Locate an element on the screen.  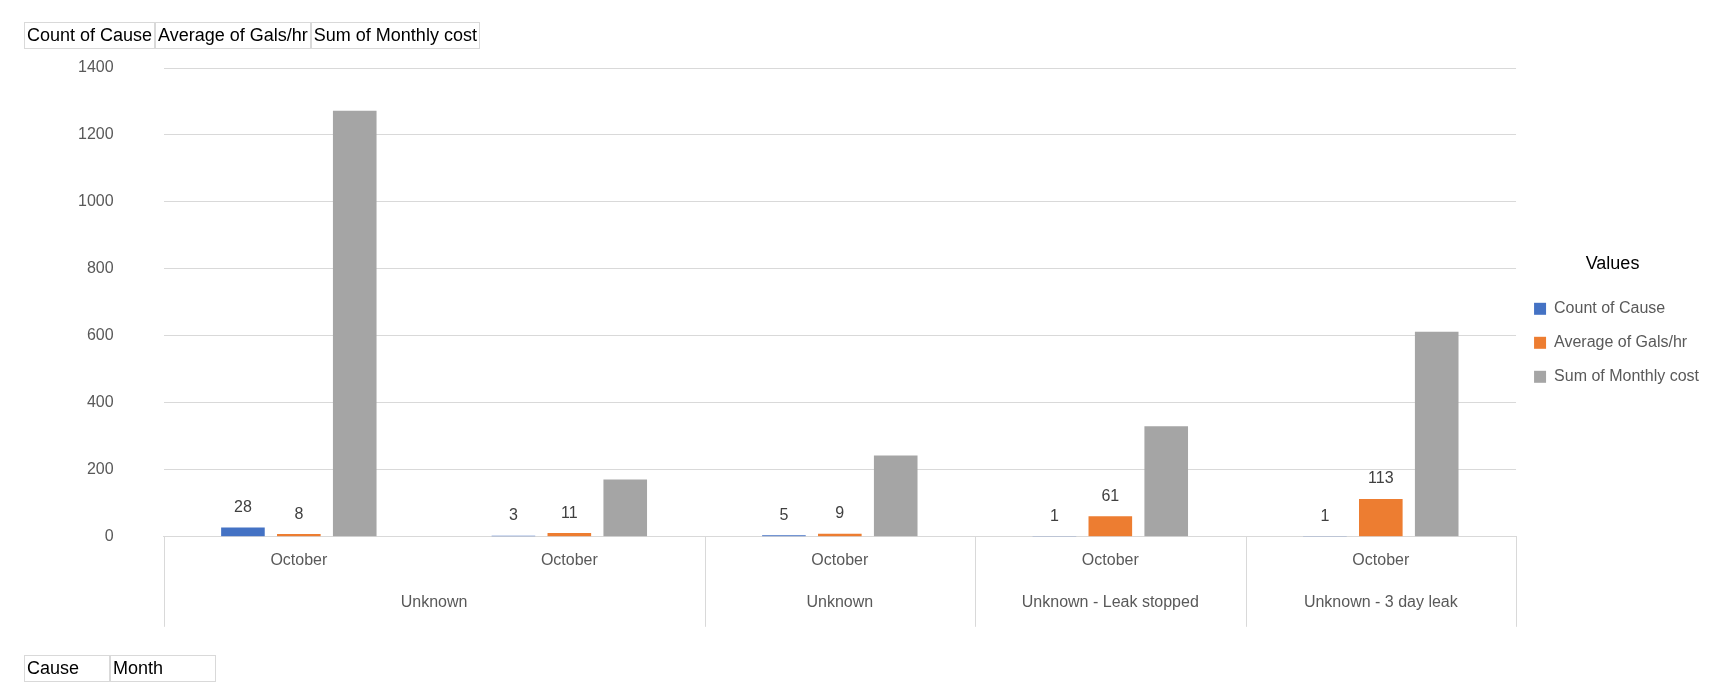
text: Unknown - Leak stopped is located at coordinates (1110, 602).